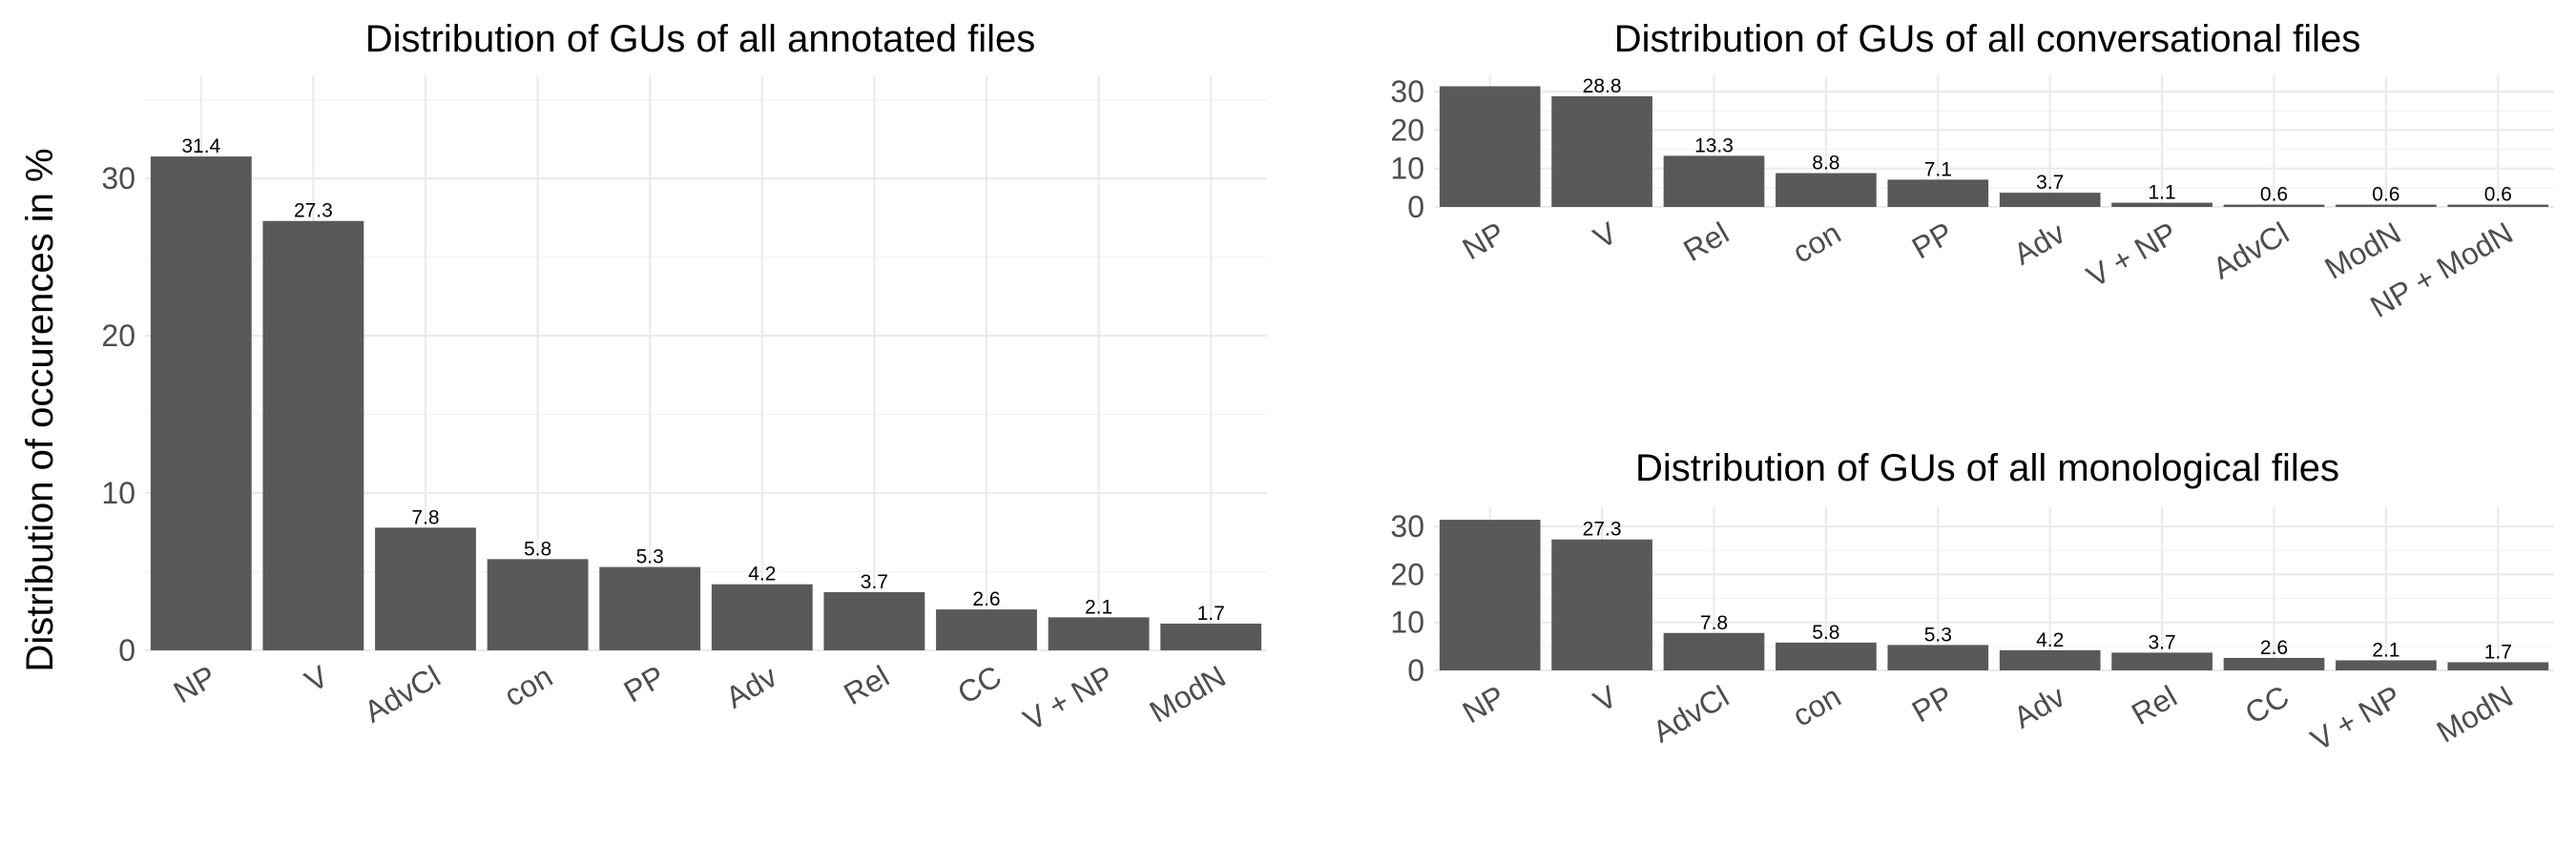 Image resolution: width=2576 pixels, height=863 pixels. What do you see at coordinates (40, 409) in the screenshot?
I see `y-axis-label: Distribution of occurences in %` at bounding box center [40, 409].